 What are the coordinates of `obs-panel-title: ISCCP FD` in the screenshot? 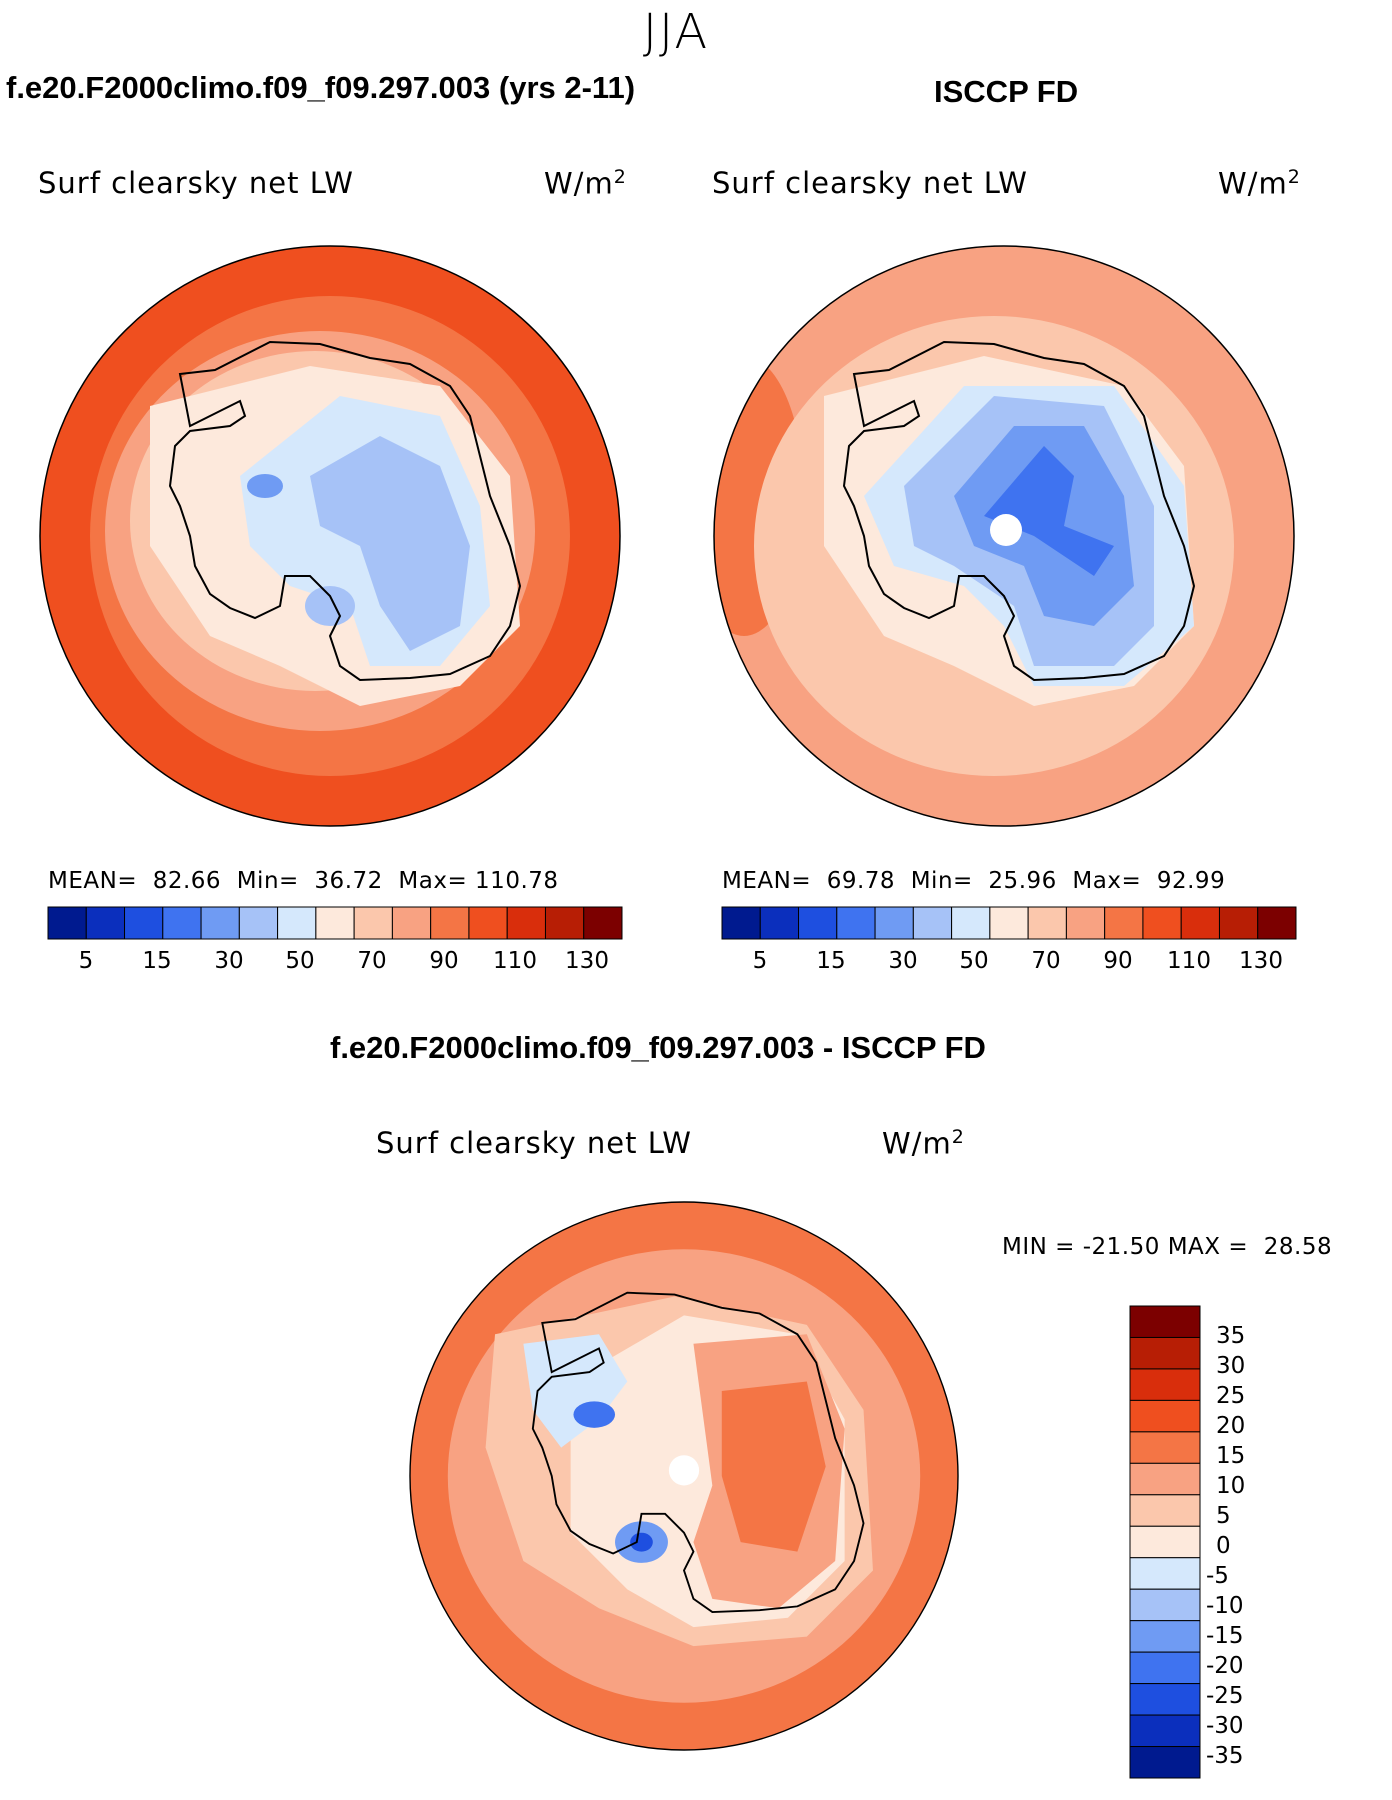 It's located at (1006, 91).